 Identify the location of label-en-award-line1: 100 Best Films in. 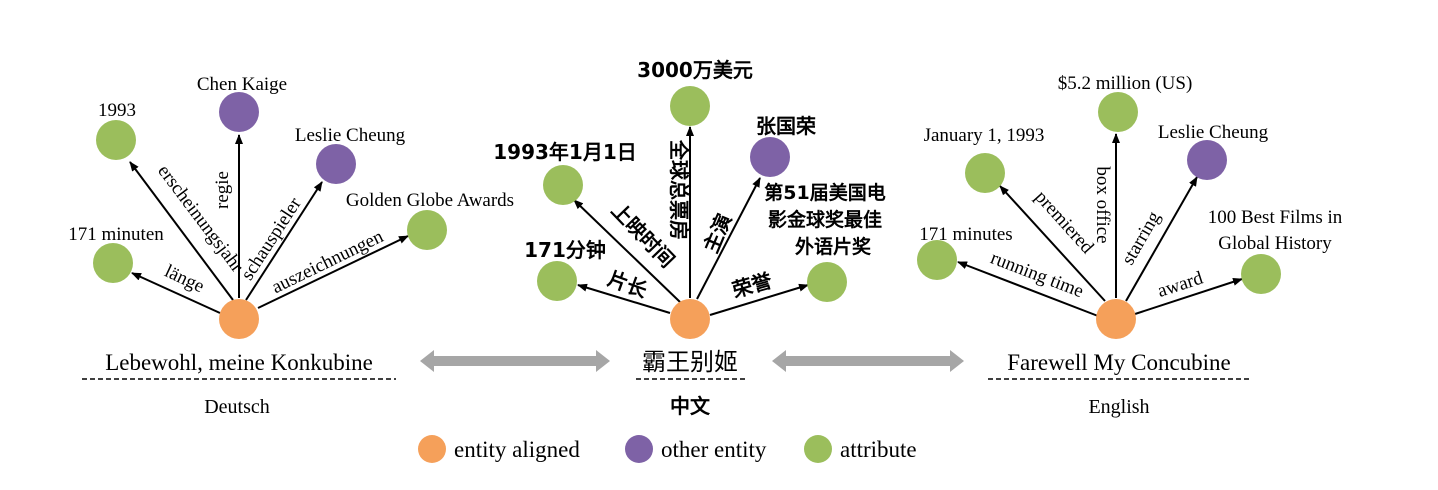
(1275, 217).